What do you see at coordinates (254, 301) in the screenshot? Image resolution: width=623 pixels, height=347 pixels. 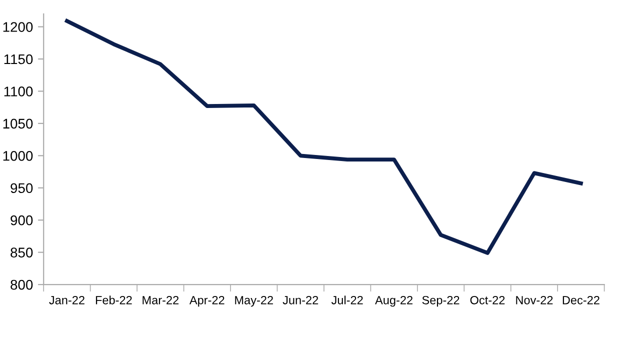 I see `x-tick-label: May-22` at bounding box center [254, 301].